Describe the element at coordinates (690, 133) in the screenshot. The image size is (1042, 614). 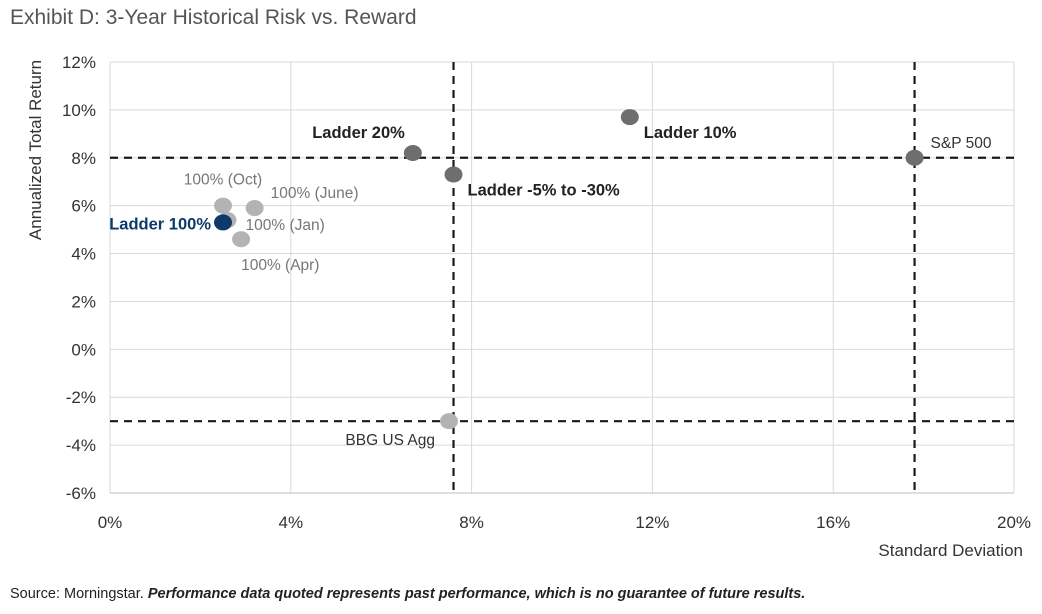
I see `point-label: Ladder 10%` at that location.